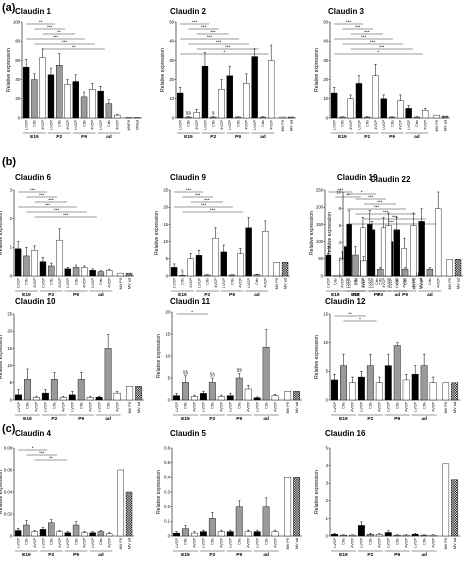 The height and width of the screenshot is (578, 474). Describe the element at coordinates (357, 177) in the screenshot. I see `chart-title: Claudin 19` at that location.